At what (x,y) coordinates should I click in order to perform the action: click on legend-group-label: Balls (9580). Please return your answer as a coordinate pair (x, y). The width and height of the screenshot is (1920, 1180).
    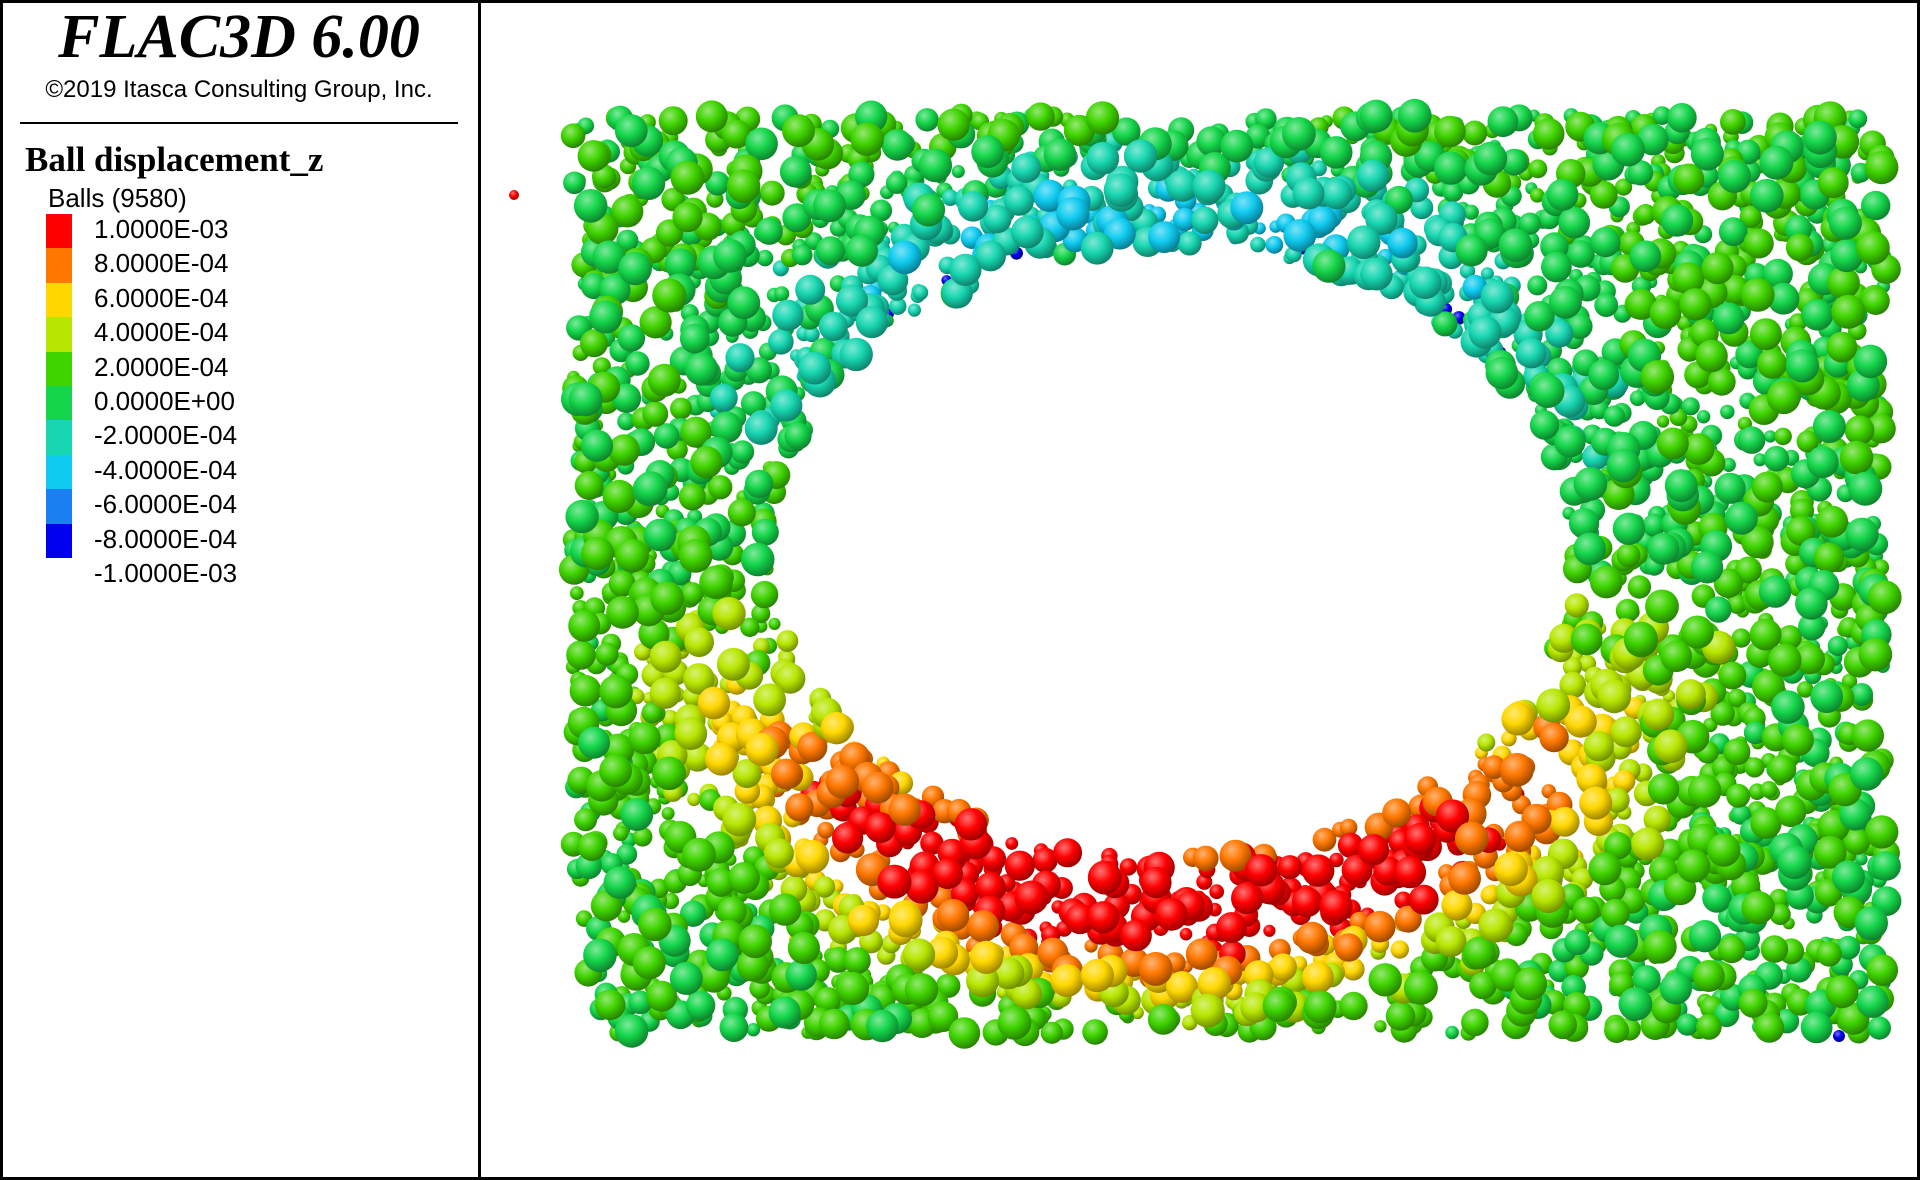
    Looking at the image, I should click on (117, 198).